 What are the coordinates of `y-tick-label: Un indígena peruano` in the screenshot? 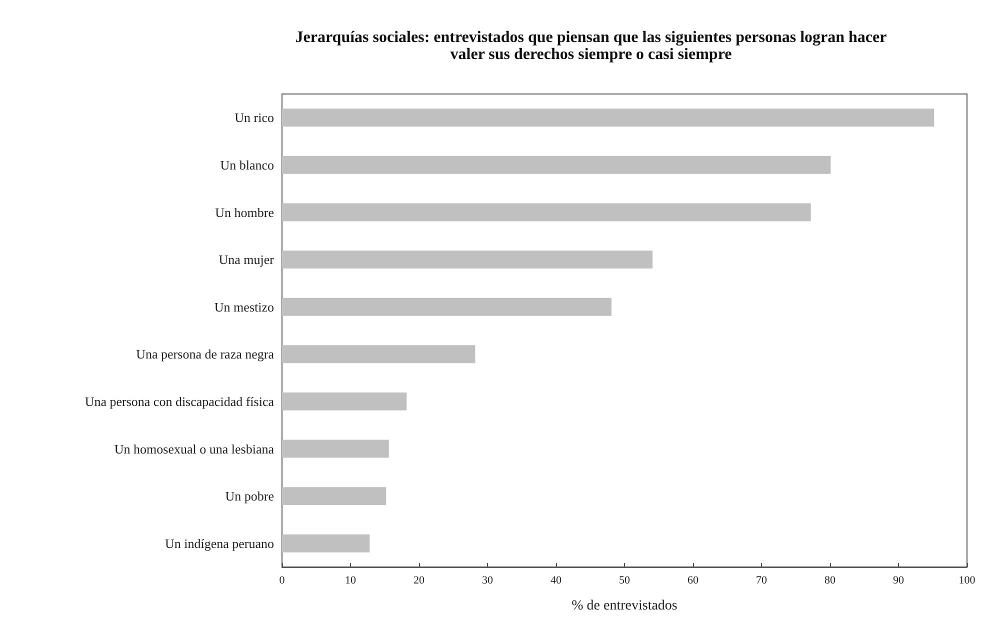 It's located at (219, 543).